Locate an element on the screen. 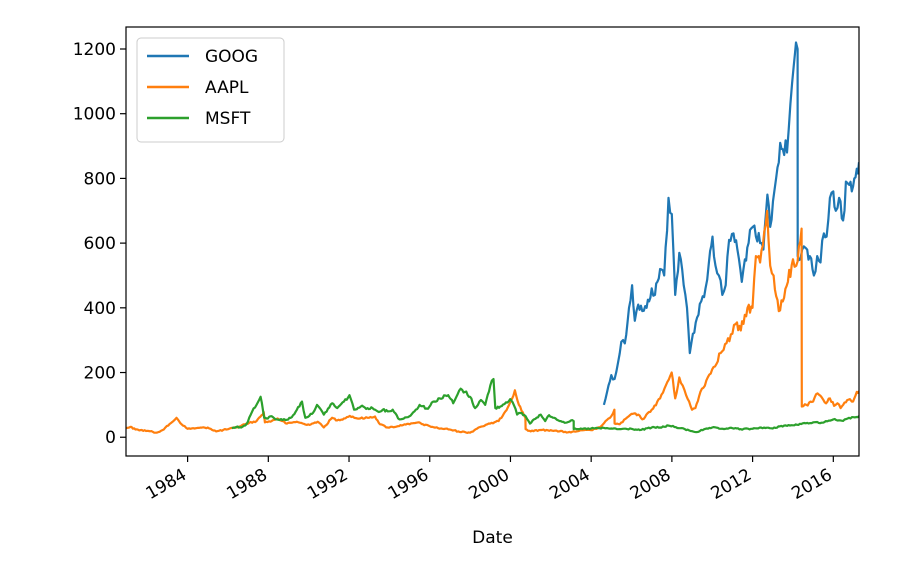  y-tick-label: 0 is located at coordinates (110, 438).